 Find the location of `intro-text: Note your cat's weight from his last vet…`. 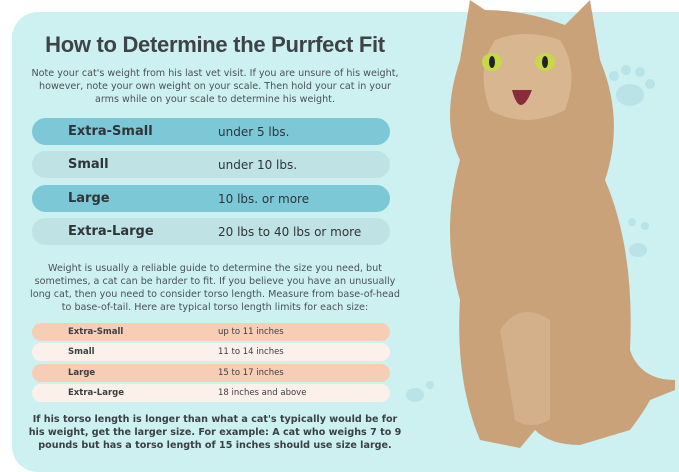

intro-text: Note your cat's weight from his last vet… is located at coordinates (215, 86).